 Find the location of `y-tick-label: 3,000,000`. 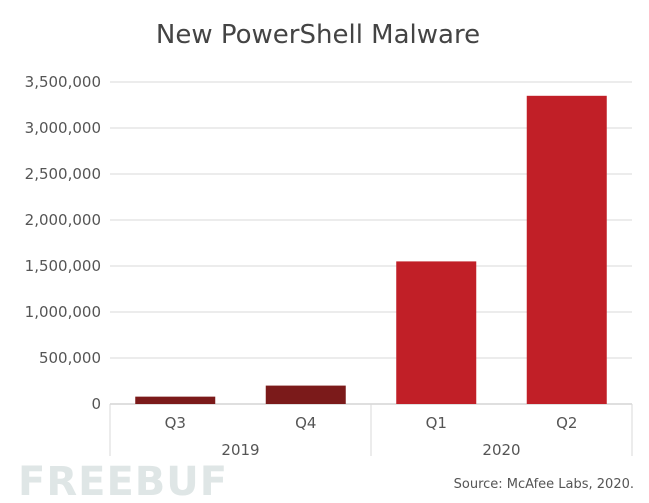

y-tick-label: 3,000,000 is located at coordinates (63, 128).